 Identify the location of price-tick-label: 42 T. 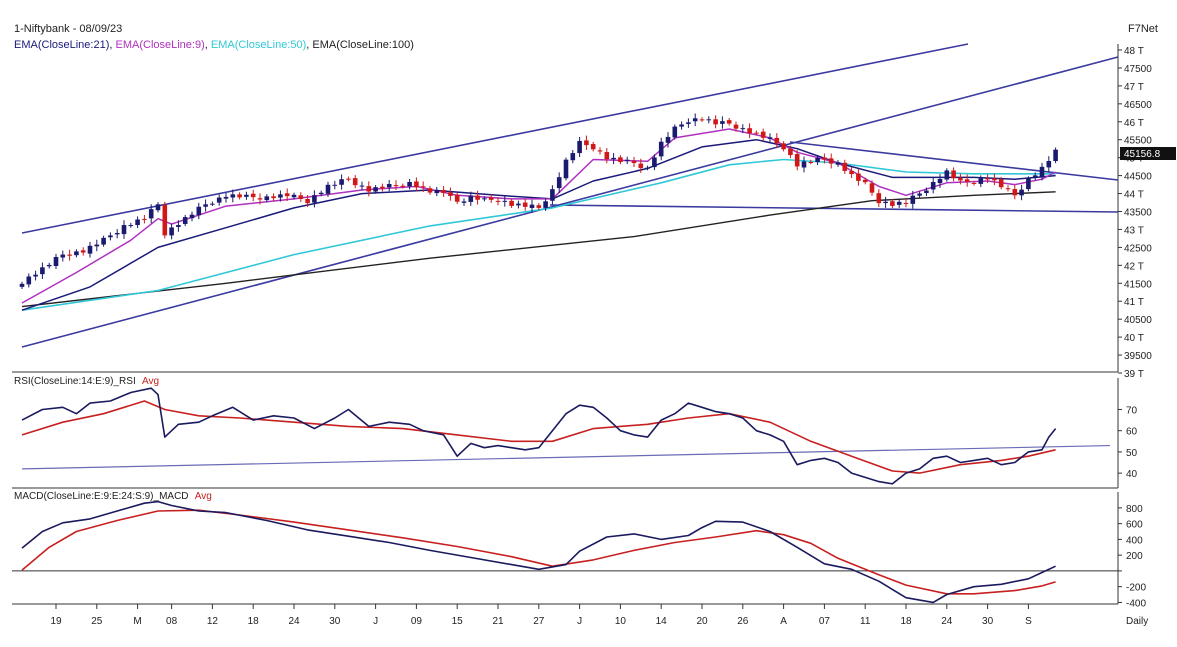
(1134, 266).